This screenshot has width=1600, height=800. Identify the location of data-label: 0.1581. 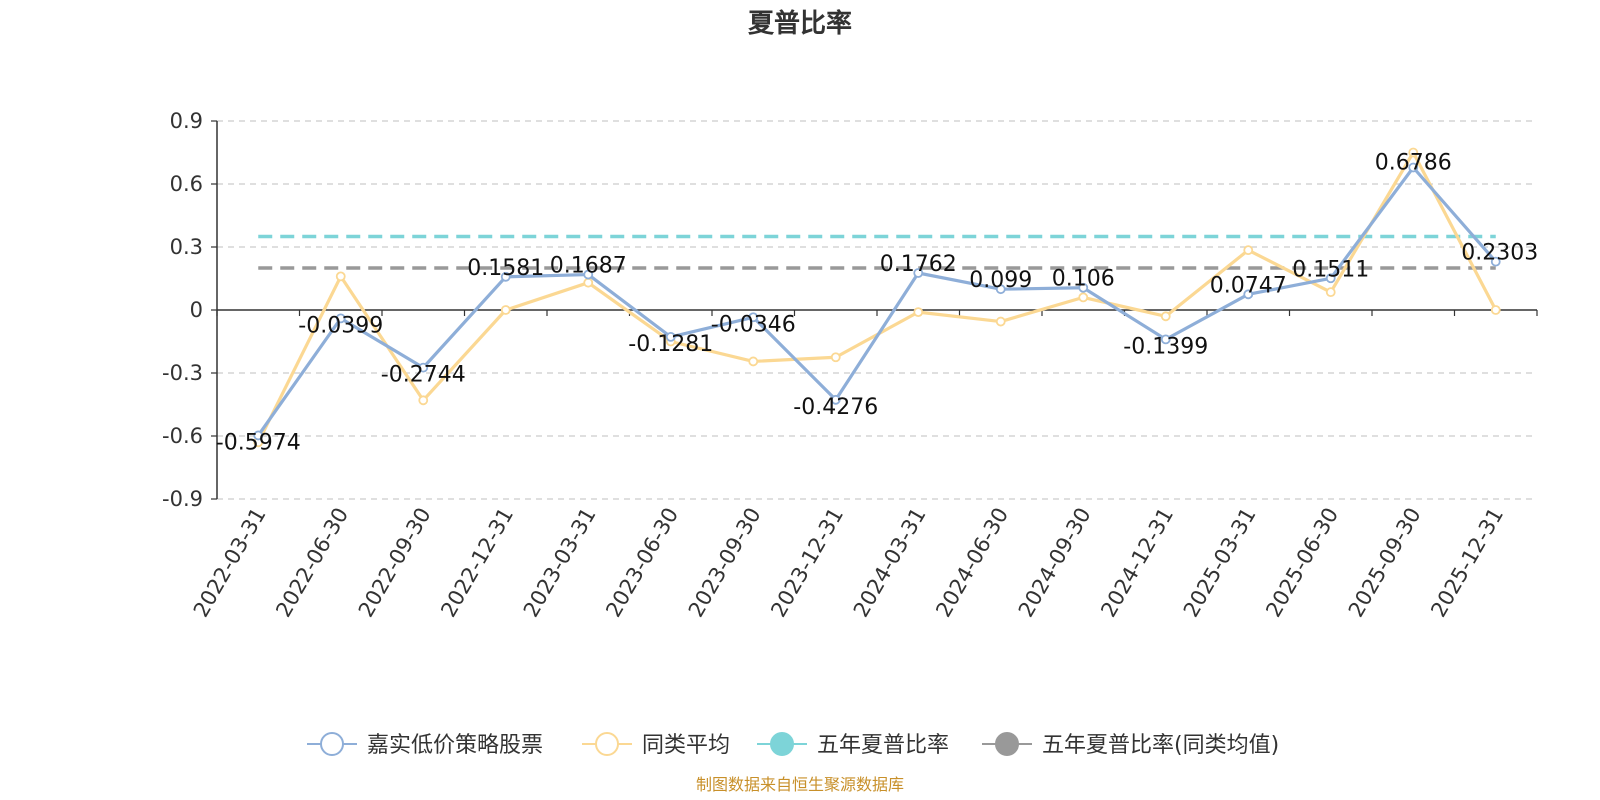
(505, 268).